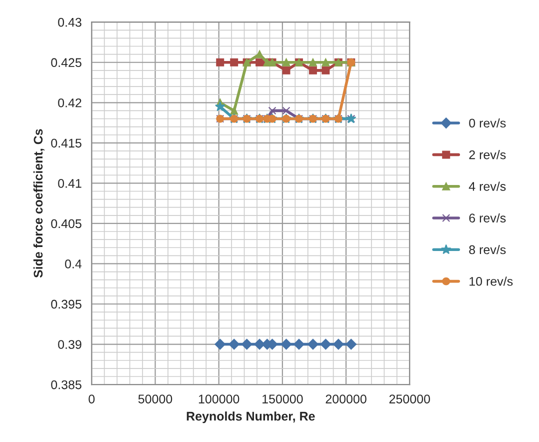 The image size is (539, 442). Describe the element at coordinates (487, 249) in the screenshot. I see `legend-label: 8 rev/s` at that location.